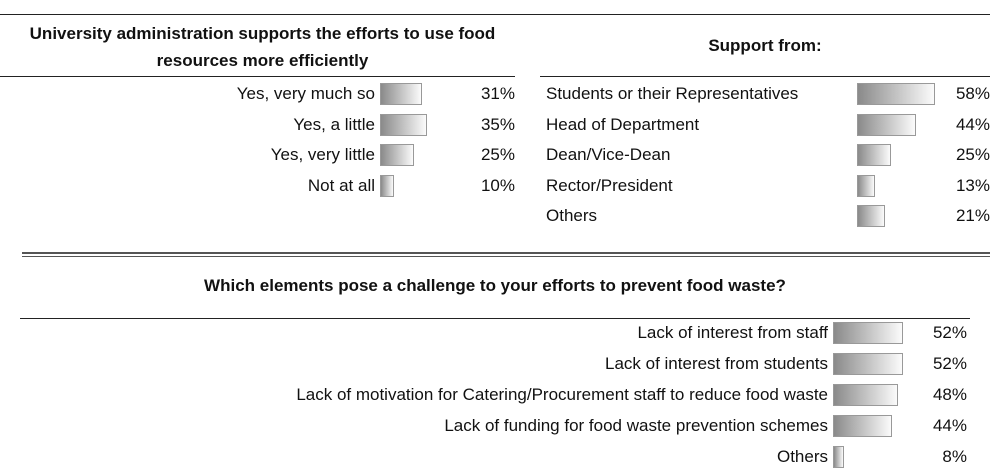 This screenshot has height=468, width=990. I want to click on value-label: 8%, so click(954, 456).